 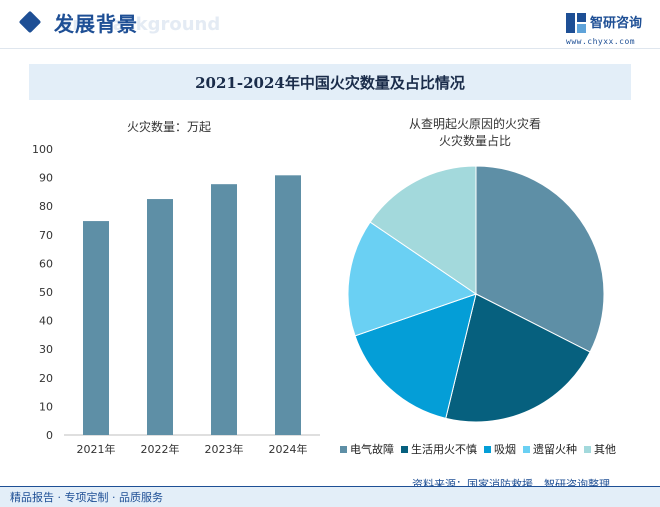 I want to click on header-band, so click(x=330, y=26).